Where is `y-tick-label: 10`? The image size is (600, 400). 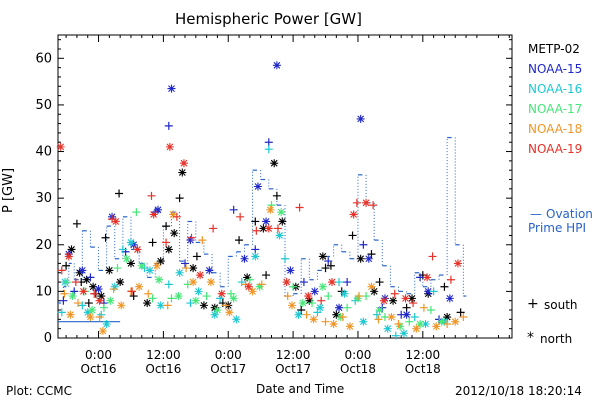 y-tick-label: 10 is located at coordinates (43, 291).